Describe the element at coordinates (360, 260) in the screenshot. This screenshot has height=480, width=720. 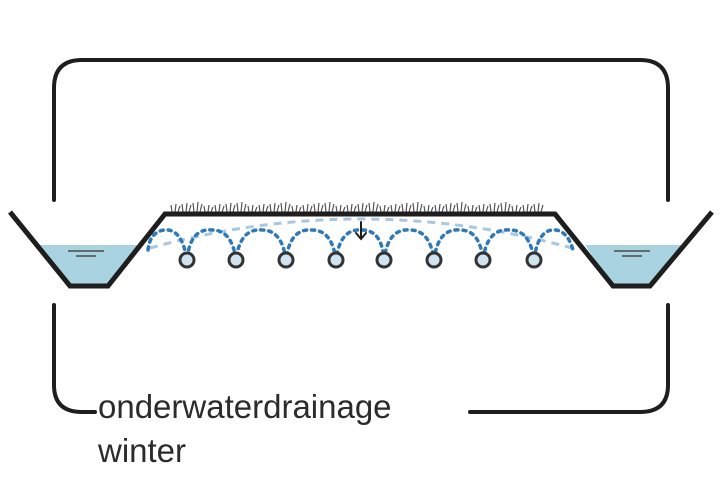
I see `drain-pipes` at that location.